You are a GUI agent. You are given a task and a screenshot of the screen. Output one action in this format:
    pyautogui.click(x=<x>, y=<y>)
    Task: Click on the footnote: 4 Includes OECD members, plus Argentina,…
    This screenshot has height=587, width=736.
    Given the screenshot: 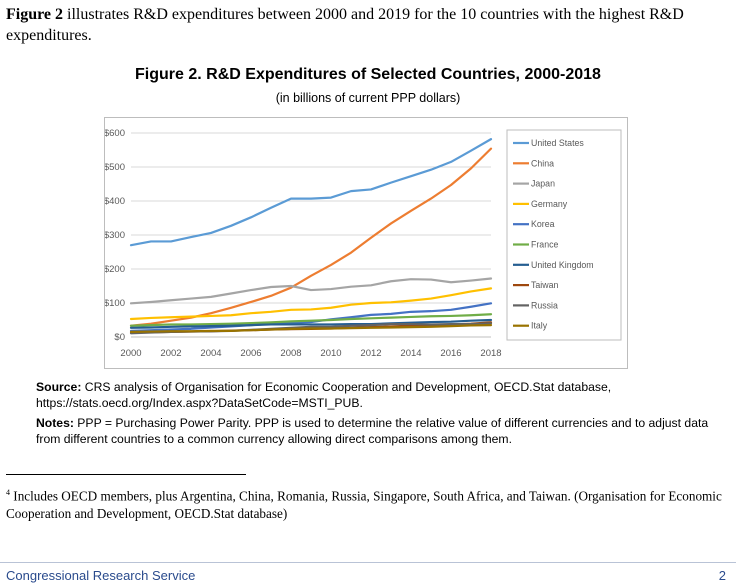 What is the action you would take?
    pyautogui.click(x=366, y=503)
    